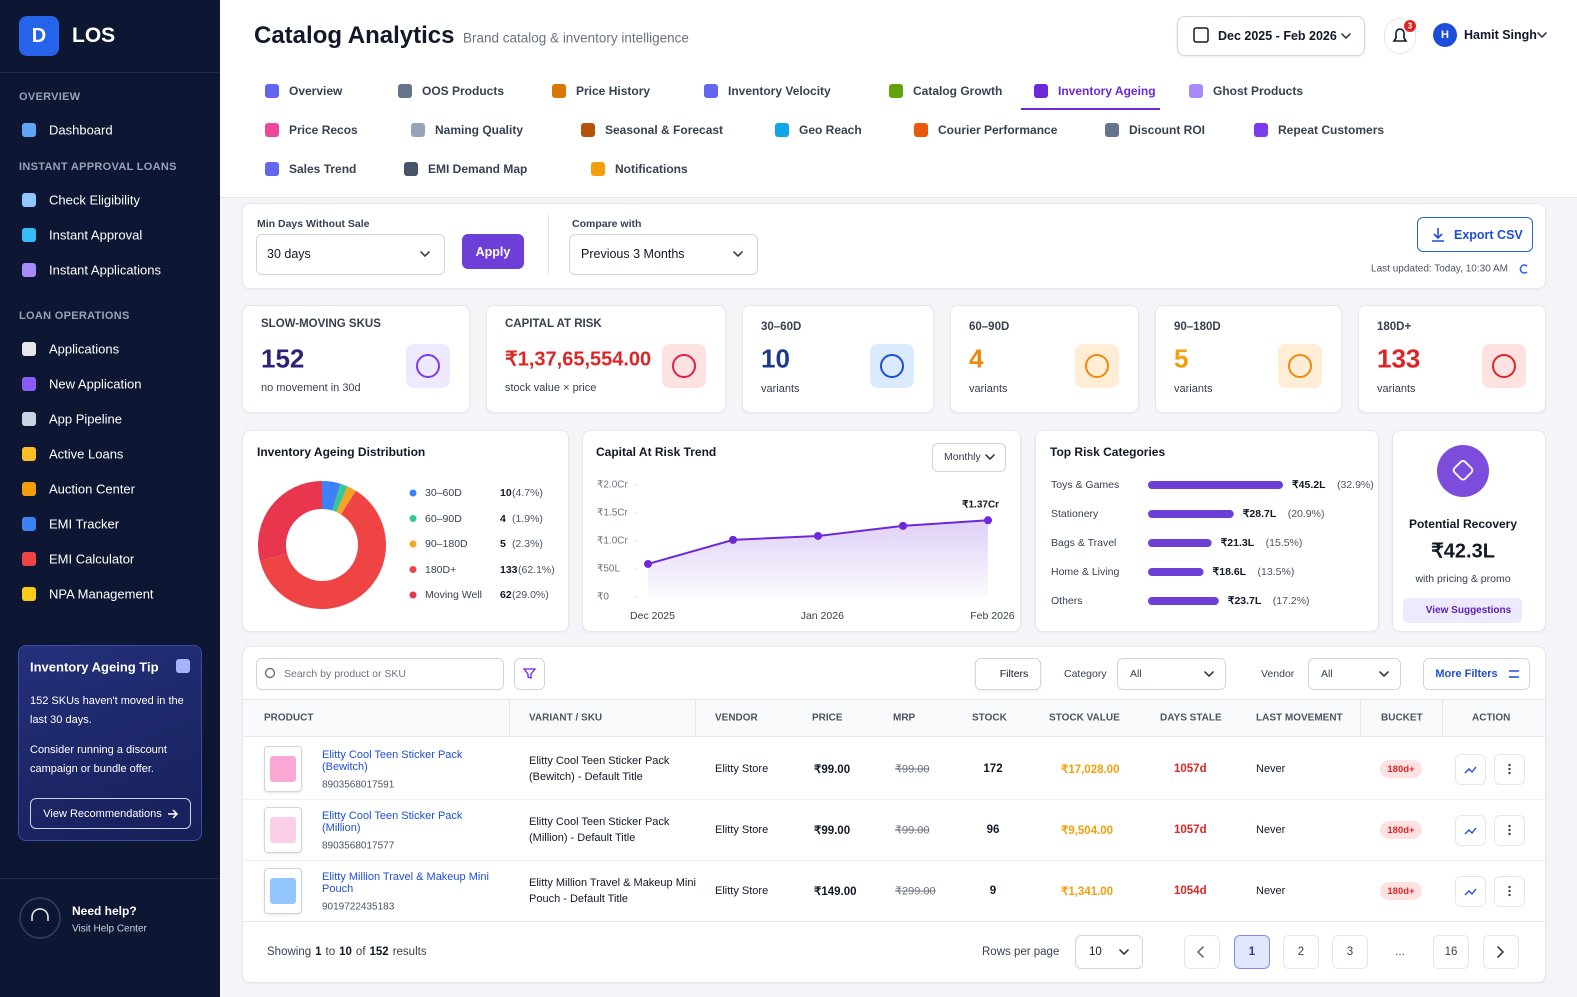 Image resolution: width=1577 pixels, height=997 pixels. Describe the element at coordinates (1301, 952) in the screenshot. I see `page-button: 2` at that location.